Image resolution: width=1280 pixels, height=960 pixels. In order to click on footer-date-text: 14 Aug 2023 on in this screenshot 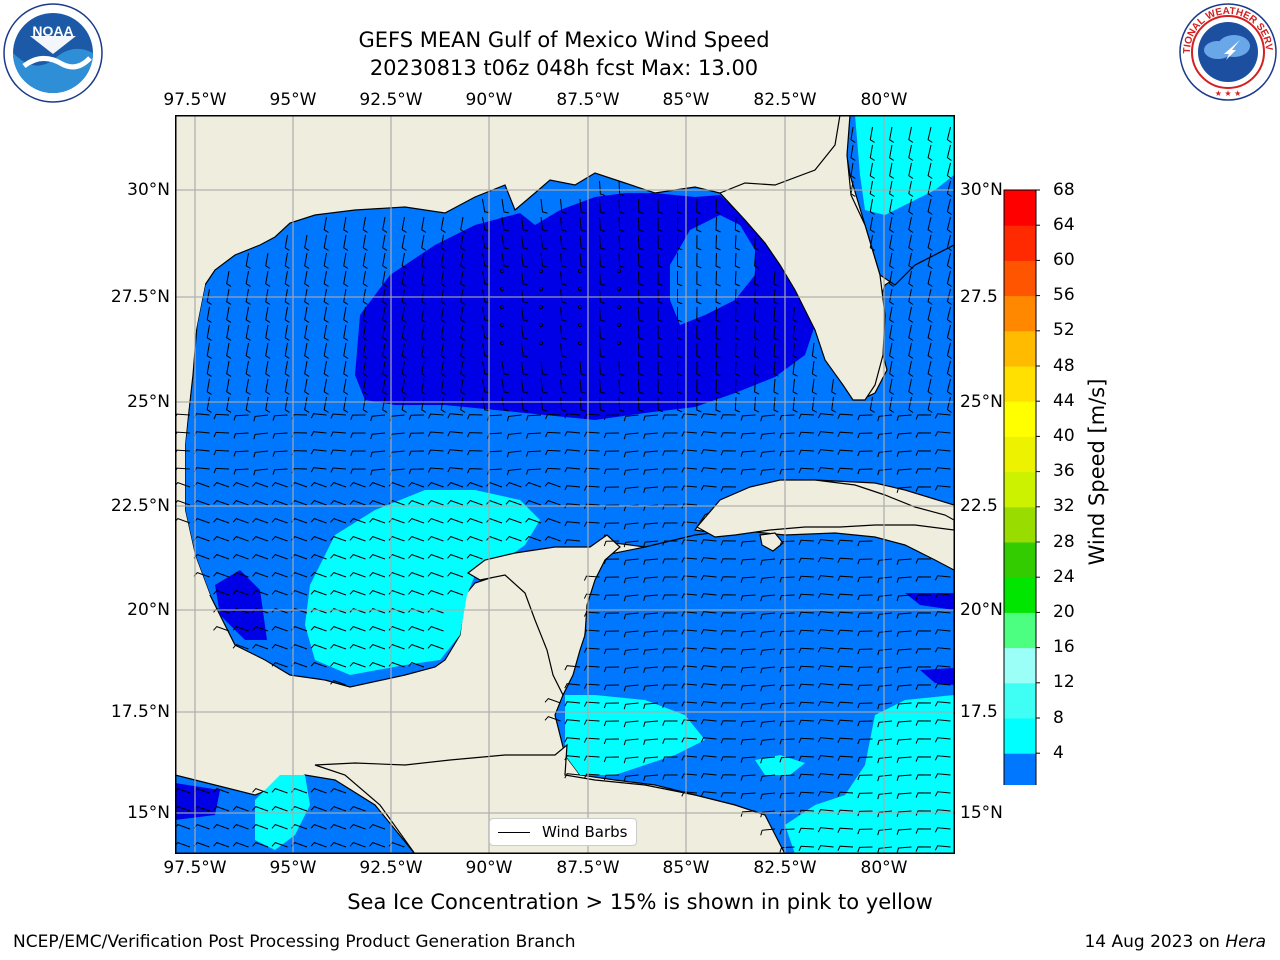, I will do `click(1155, 942)`.